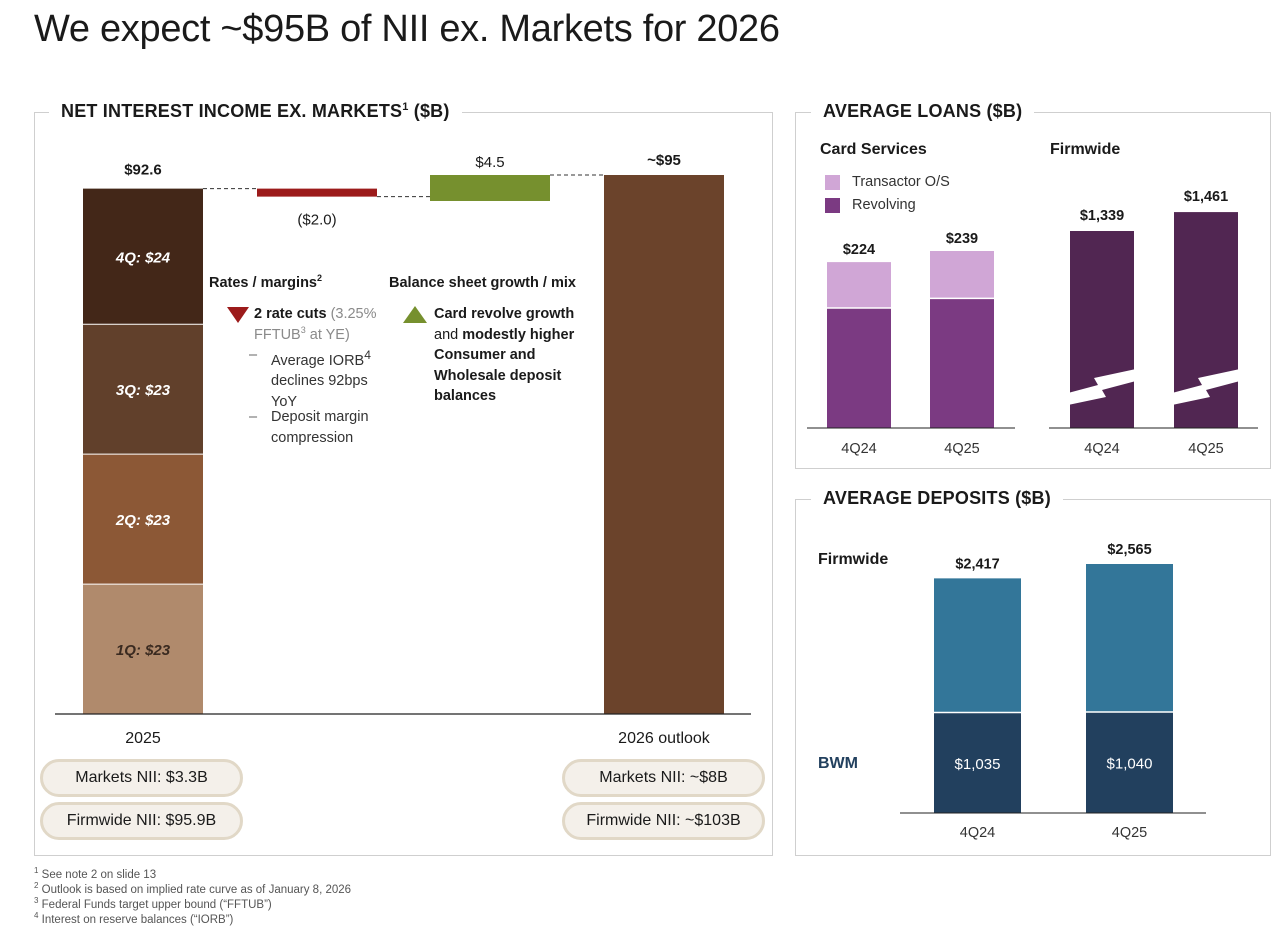 This screenshot has width=1280, height=929. What do you see at coordinates (1032, 323) in the screenshot?
I see `loans-chart: $224 4Q24 $239 4Q25 $1,339 4Q24 $1,461 4Q25` at bounding box center [1032, 323].